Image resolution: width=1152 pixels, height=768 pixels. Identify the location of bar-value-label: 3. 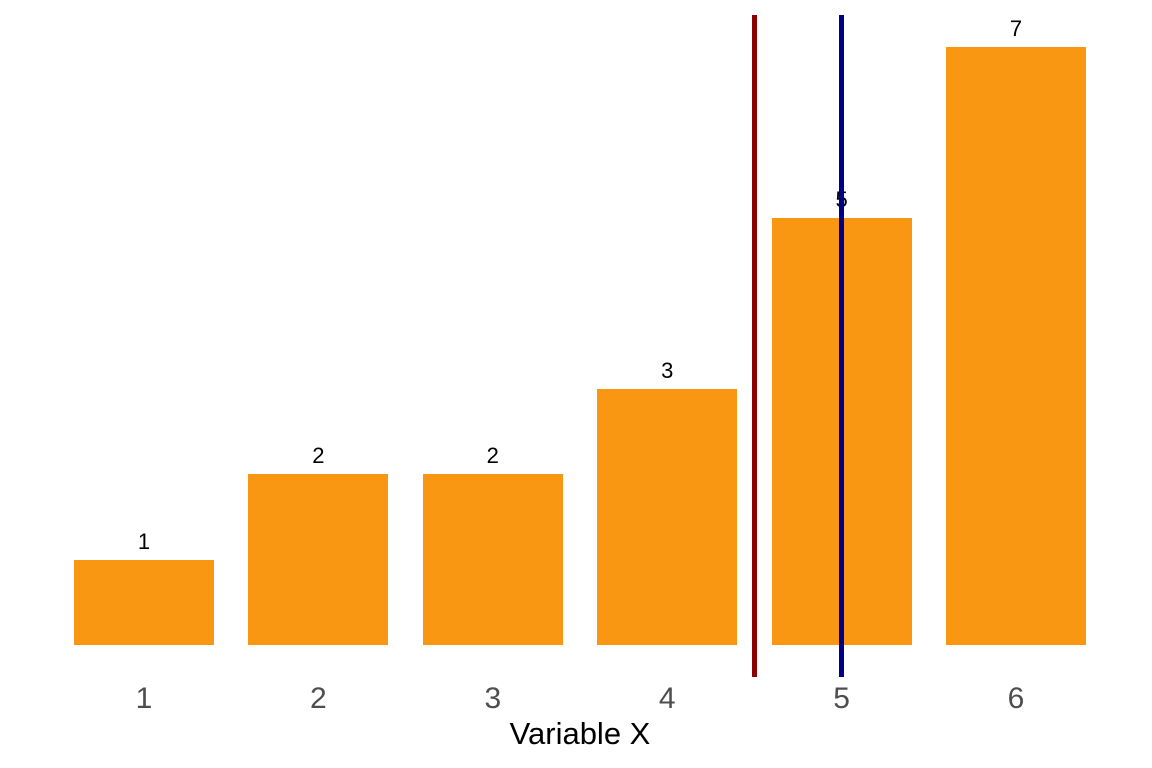
(667, 370).